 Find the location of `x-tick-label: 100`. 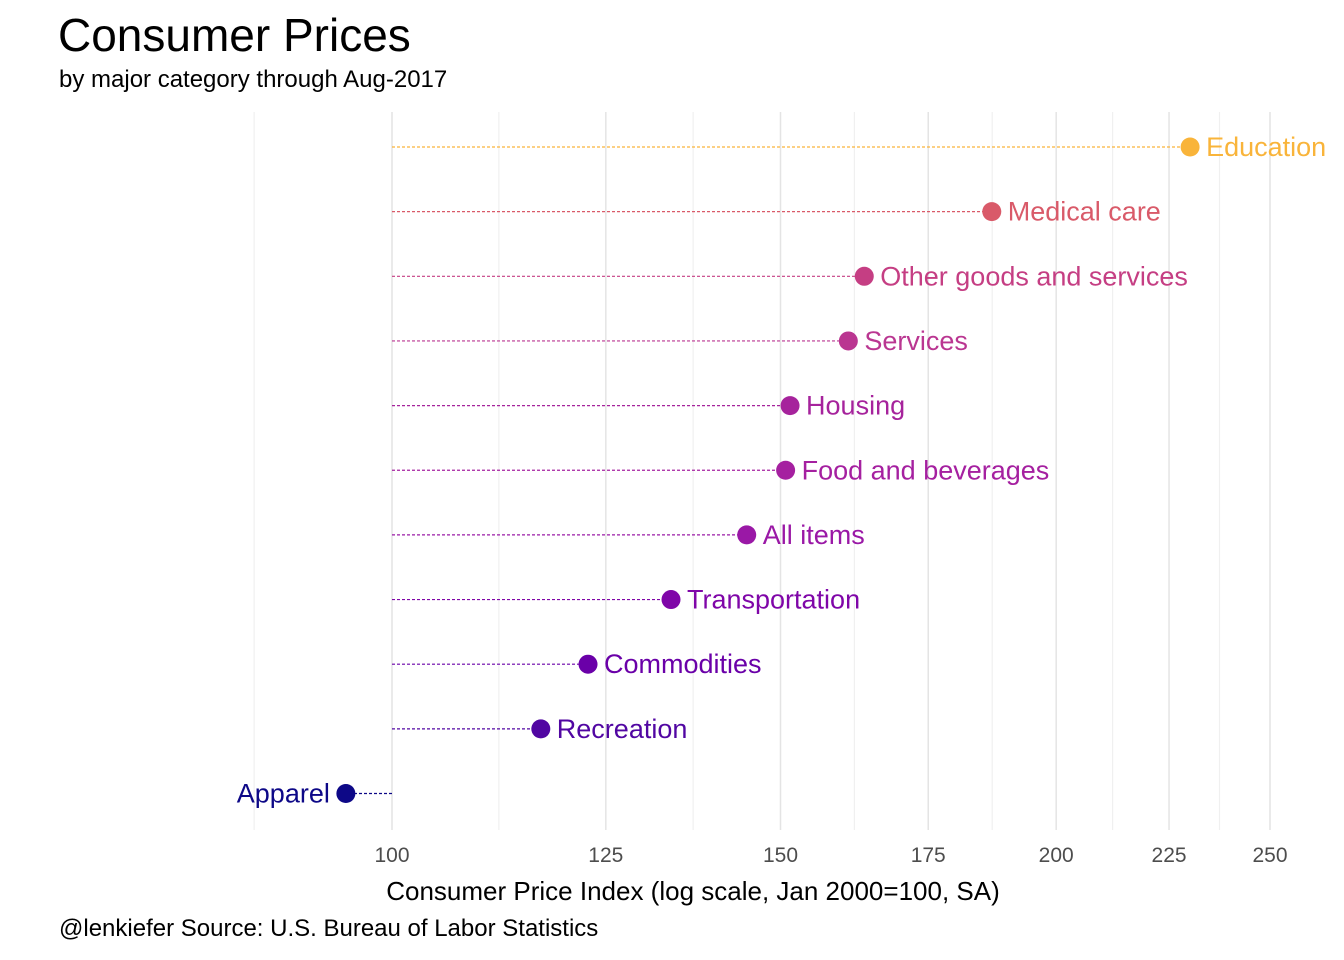

x-tick-label: 100 is located at coordinates (391, 855).